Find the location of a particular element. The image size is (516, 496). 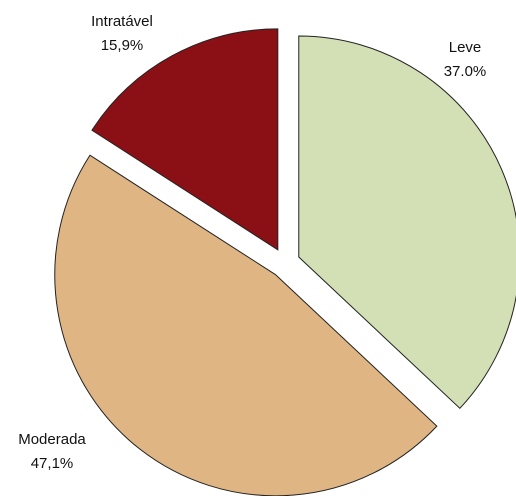

slice-label: Leve is located at coordinates (465, 47).